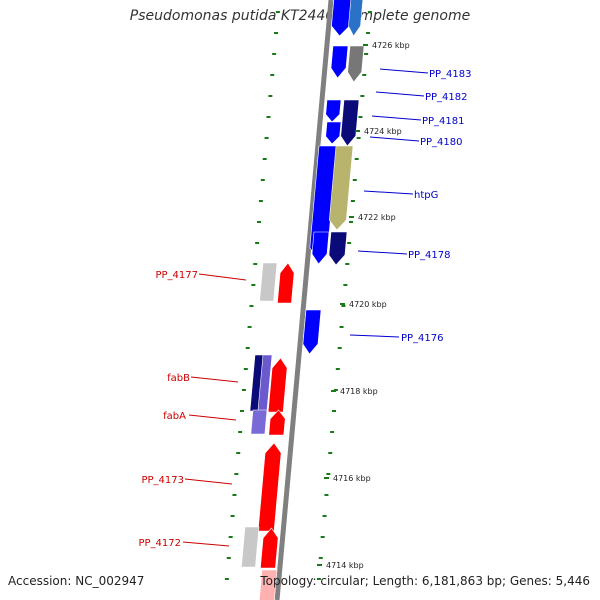 This screenshot has height=600, width=600. Describe the element at coordinates (178, 378) in the screenshot. I see `reverse-gene-label: fabB` at that location.